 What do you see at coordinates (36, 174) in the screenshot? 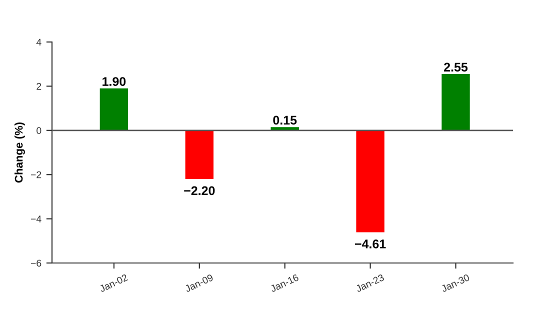
I see `y-tick-label: −2` at bounding box center [36, 174].